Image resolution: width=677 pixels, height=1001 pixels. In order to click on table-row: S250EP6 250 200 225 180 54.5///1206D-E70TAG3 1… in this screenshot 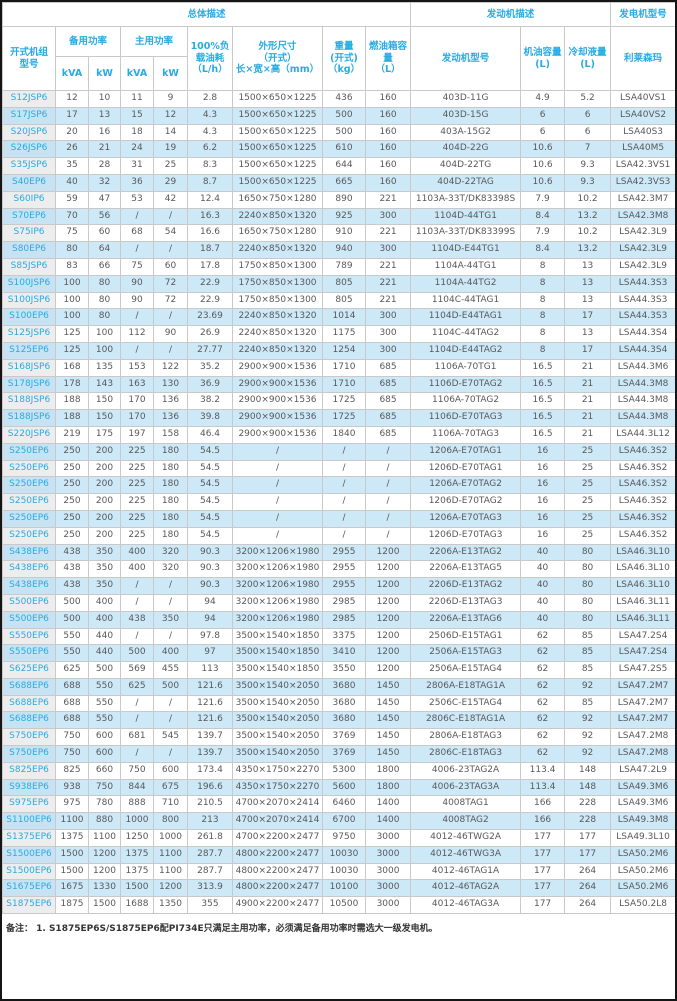, I will do `click(338, 535)`.